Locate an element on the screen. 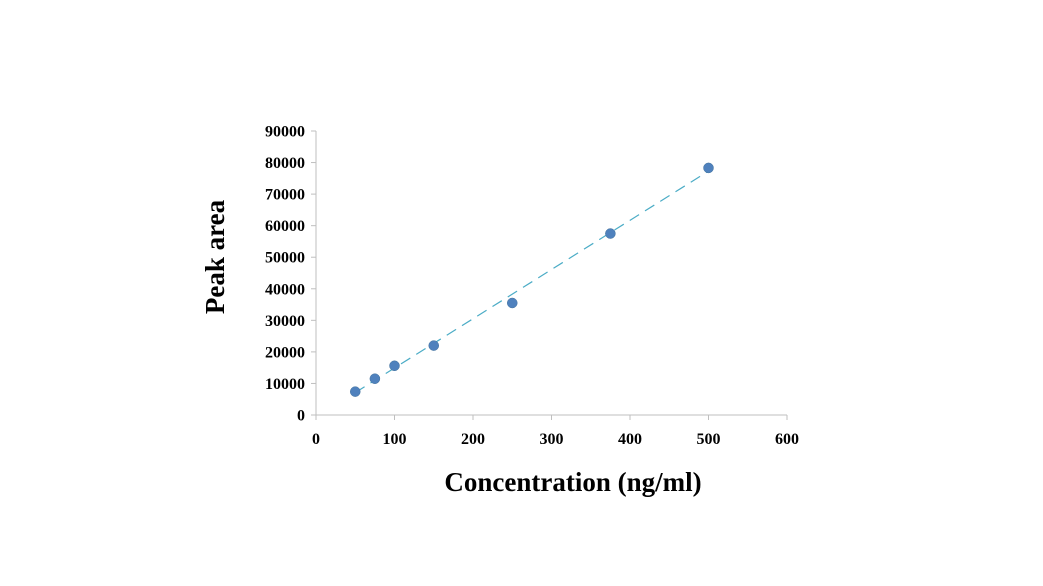 This screenshot has height=586, width=1043. y-tick-label: 40000 is located at coordinates (285, 289).